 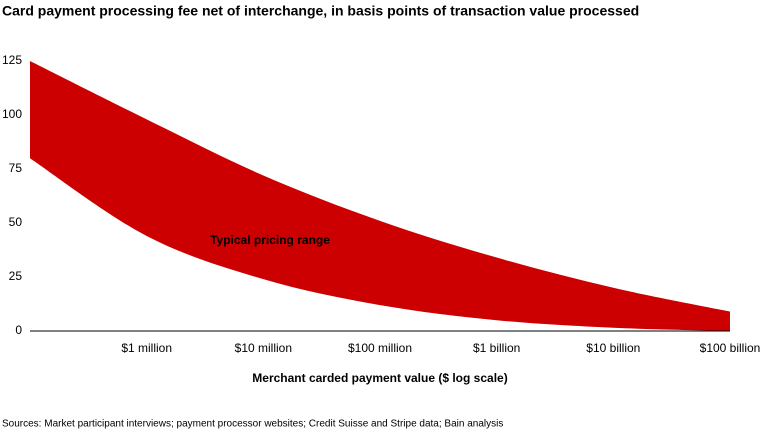 I want to click on x-tick-label: $10 million, so click(x=263, y=348).